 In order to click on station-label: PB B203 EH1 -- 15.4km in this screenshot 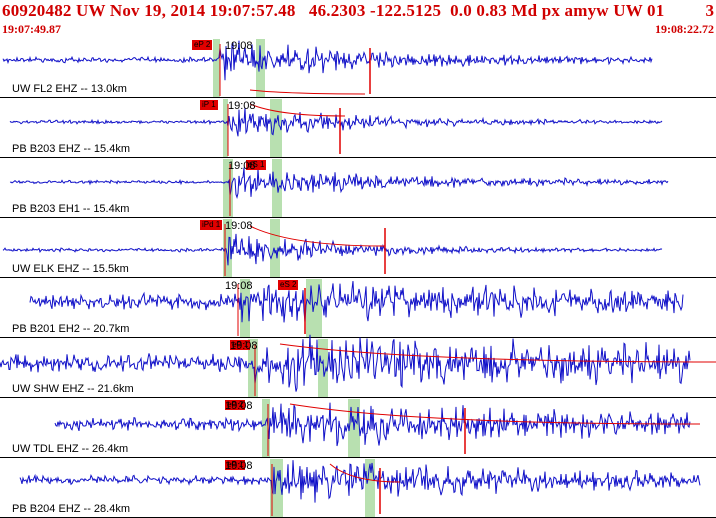, I will do `click(71, 209)`.